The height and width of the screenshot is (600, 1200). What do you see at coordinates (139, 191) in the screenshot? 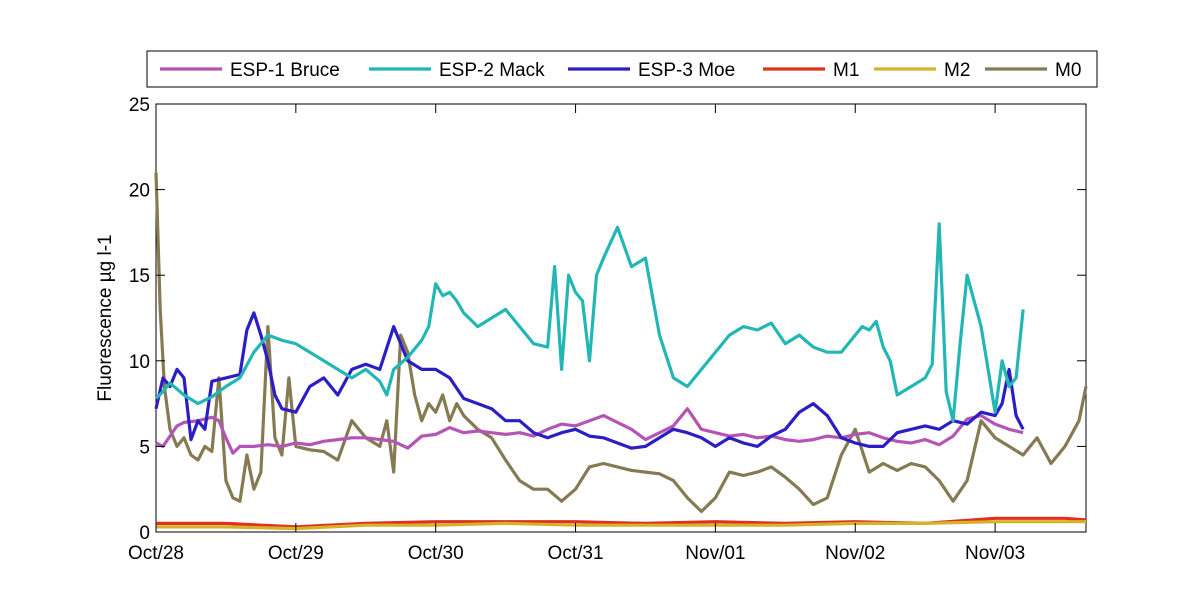
I see `y-tick-label: 20` at bounding box center [139, 191].